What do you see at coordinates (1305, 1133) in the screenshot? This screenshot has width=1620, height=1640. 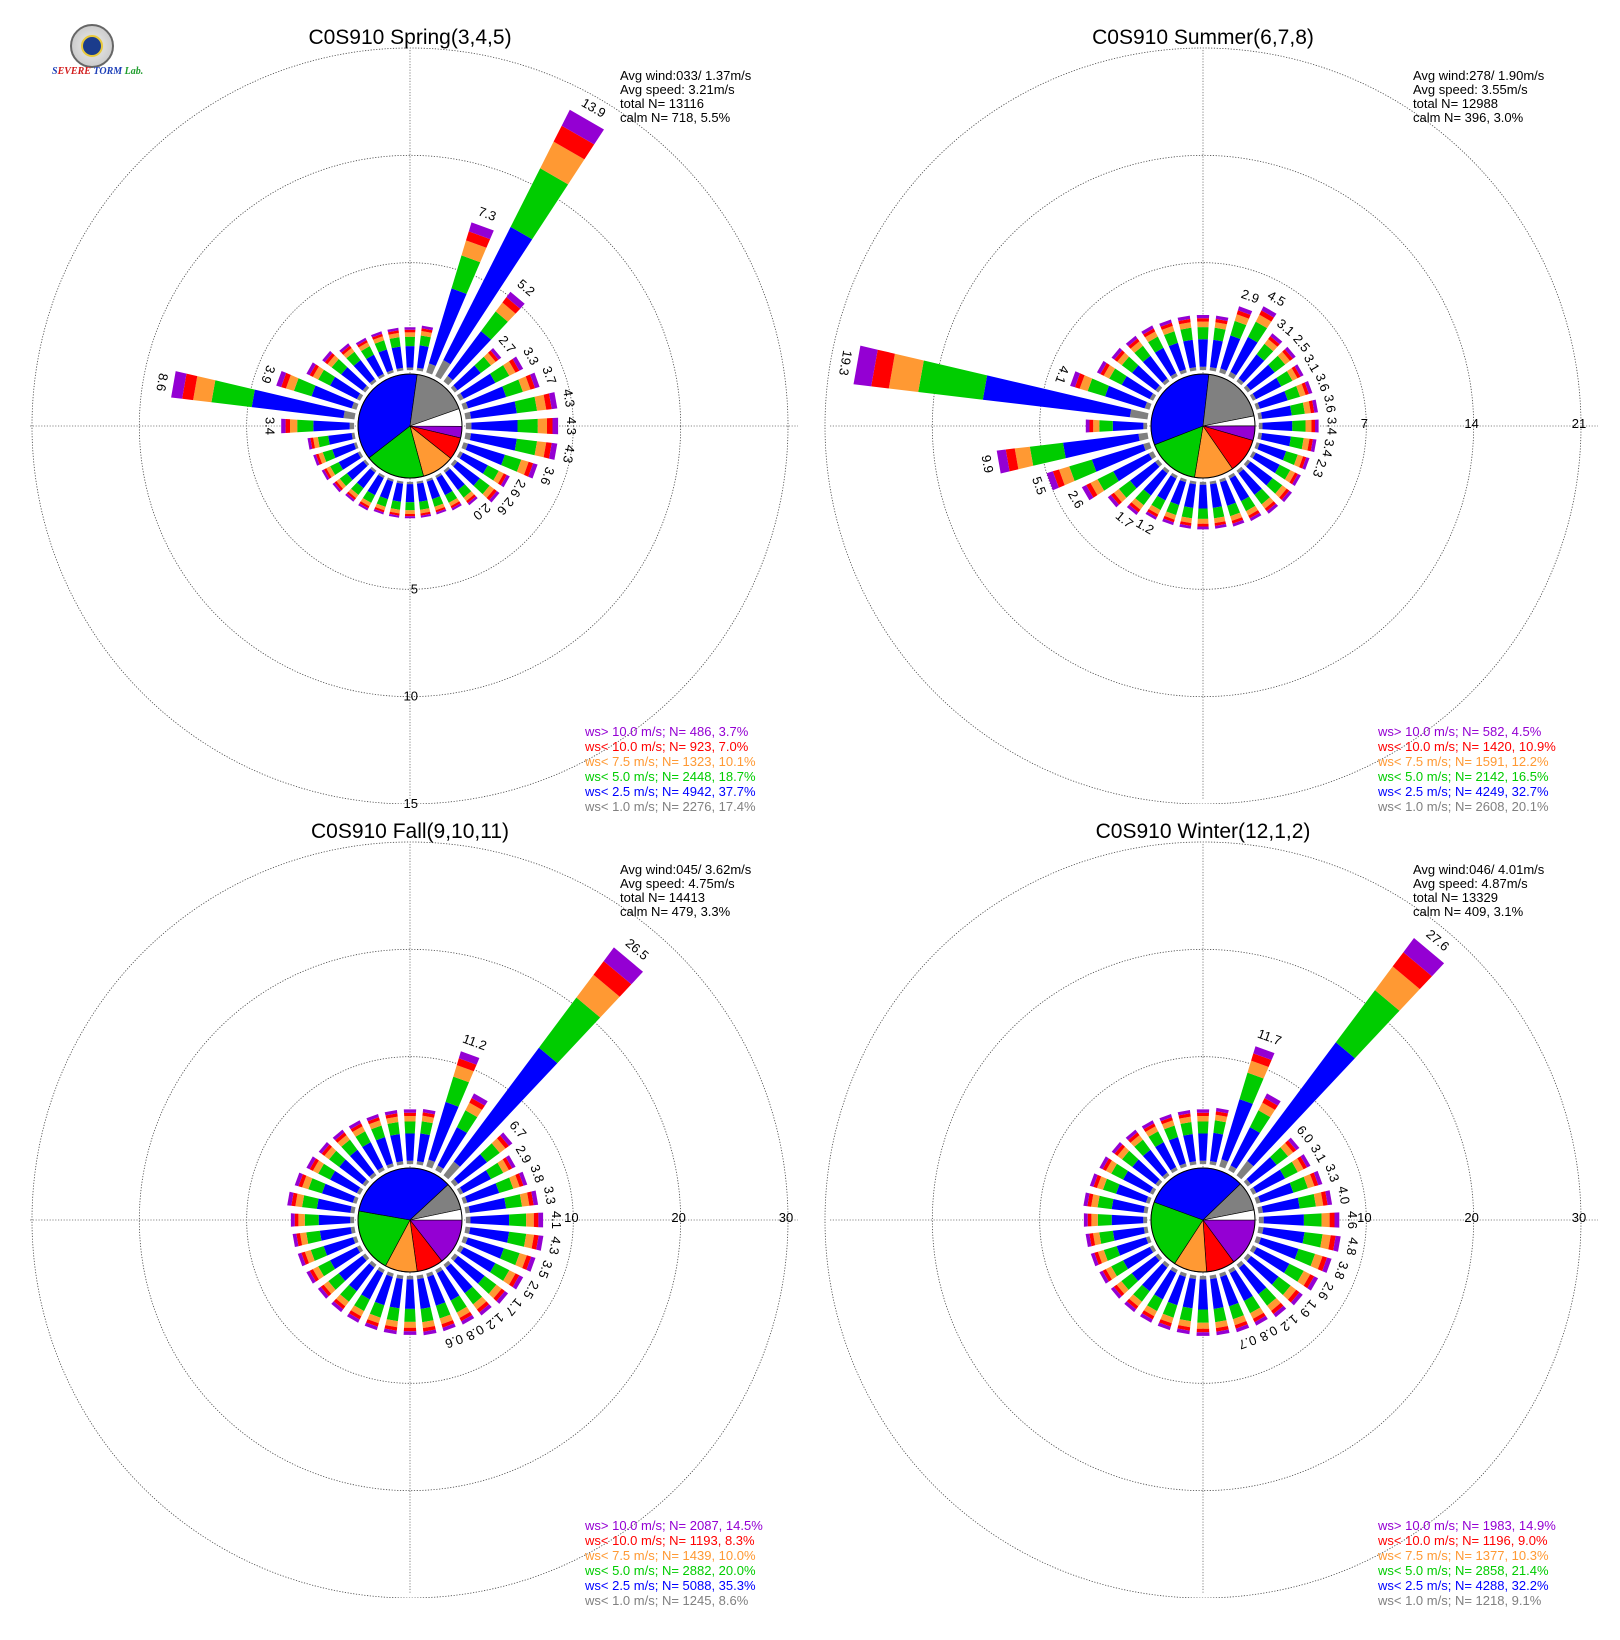 I see `sector-value-label: 6.0` at bounding box center [1305, 1133].